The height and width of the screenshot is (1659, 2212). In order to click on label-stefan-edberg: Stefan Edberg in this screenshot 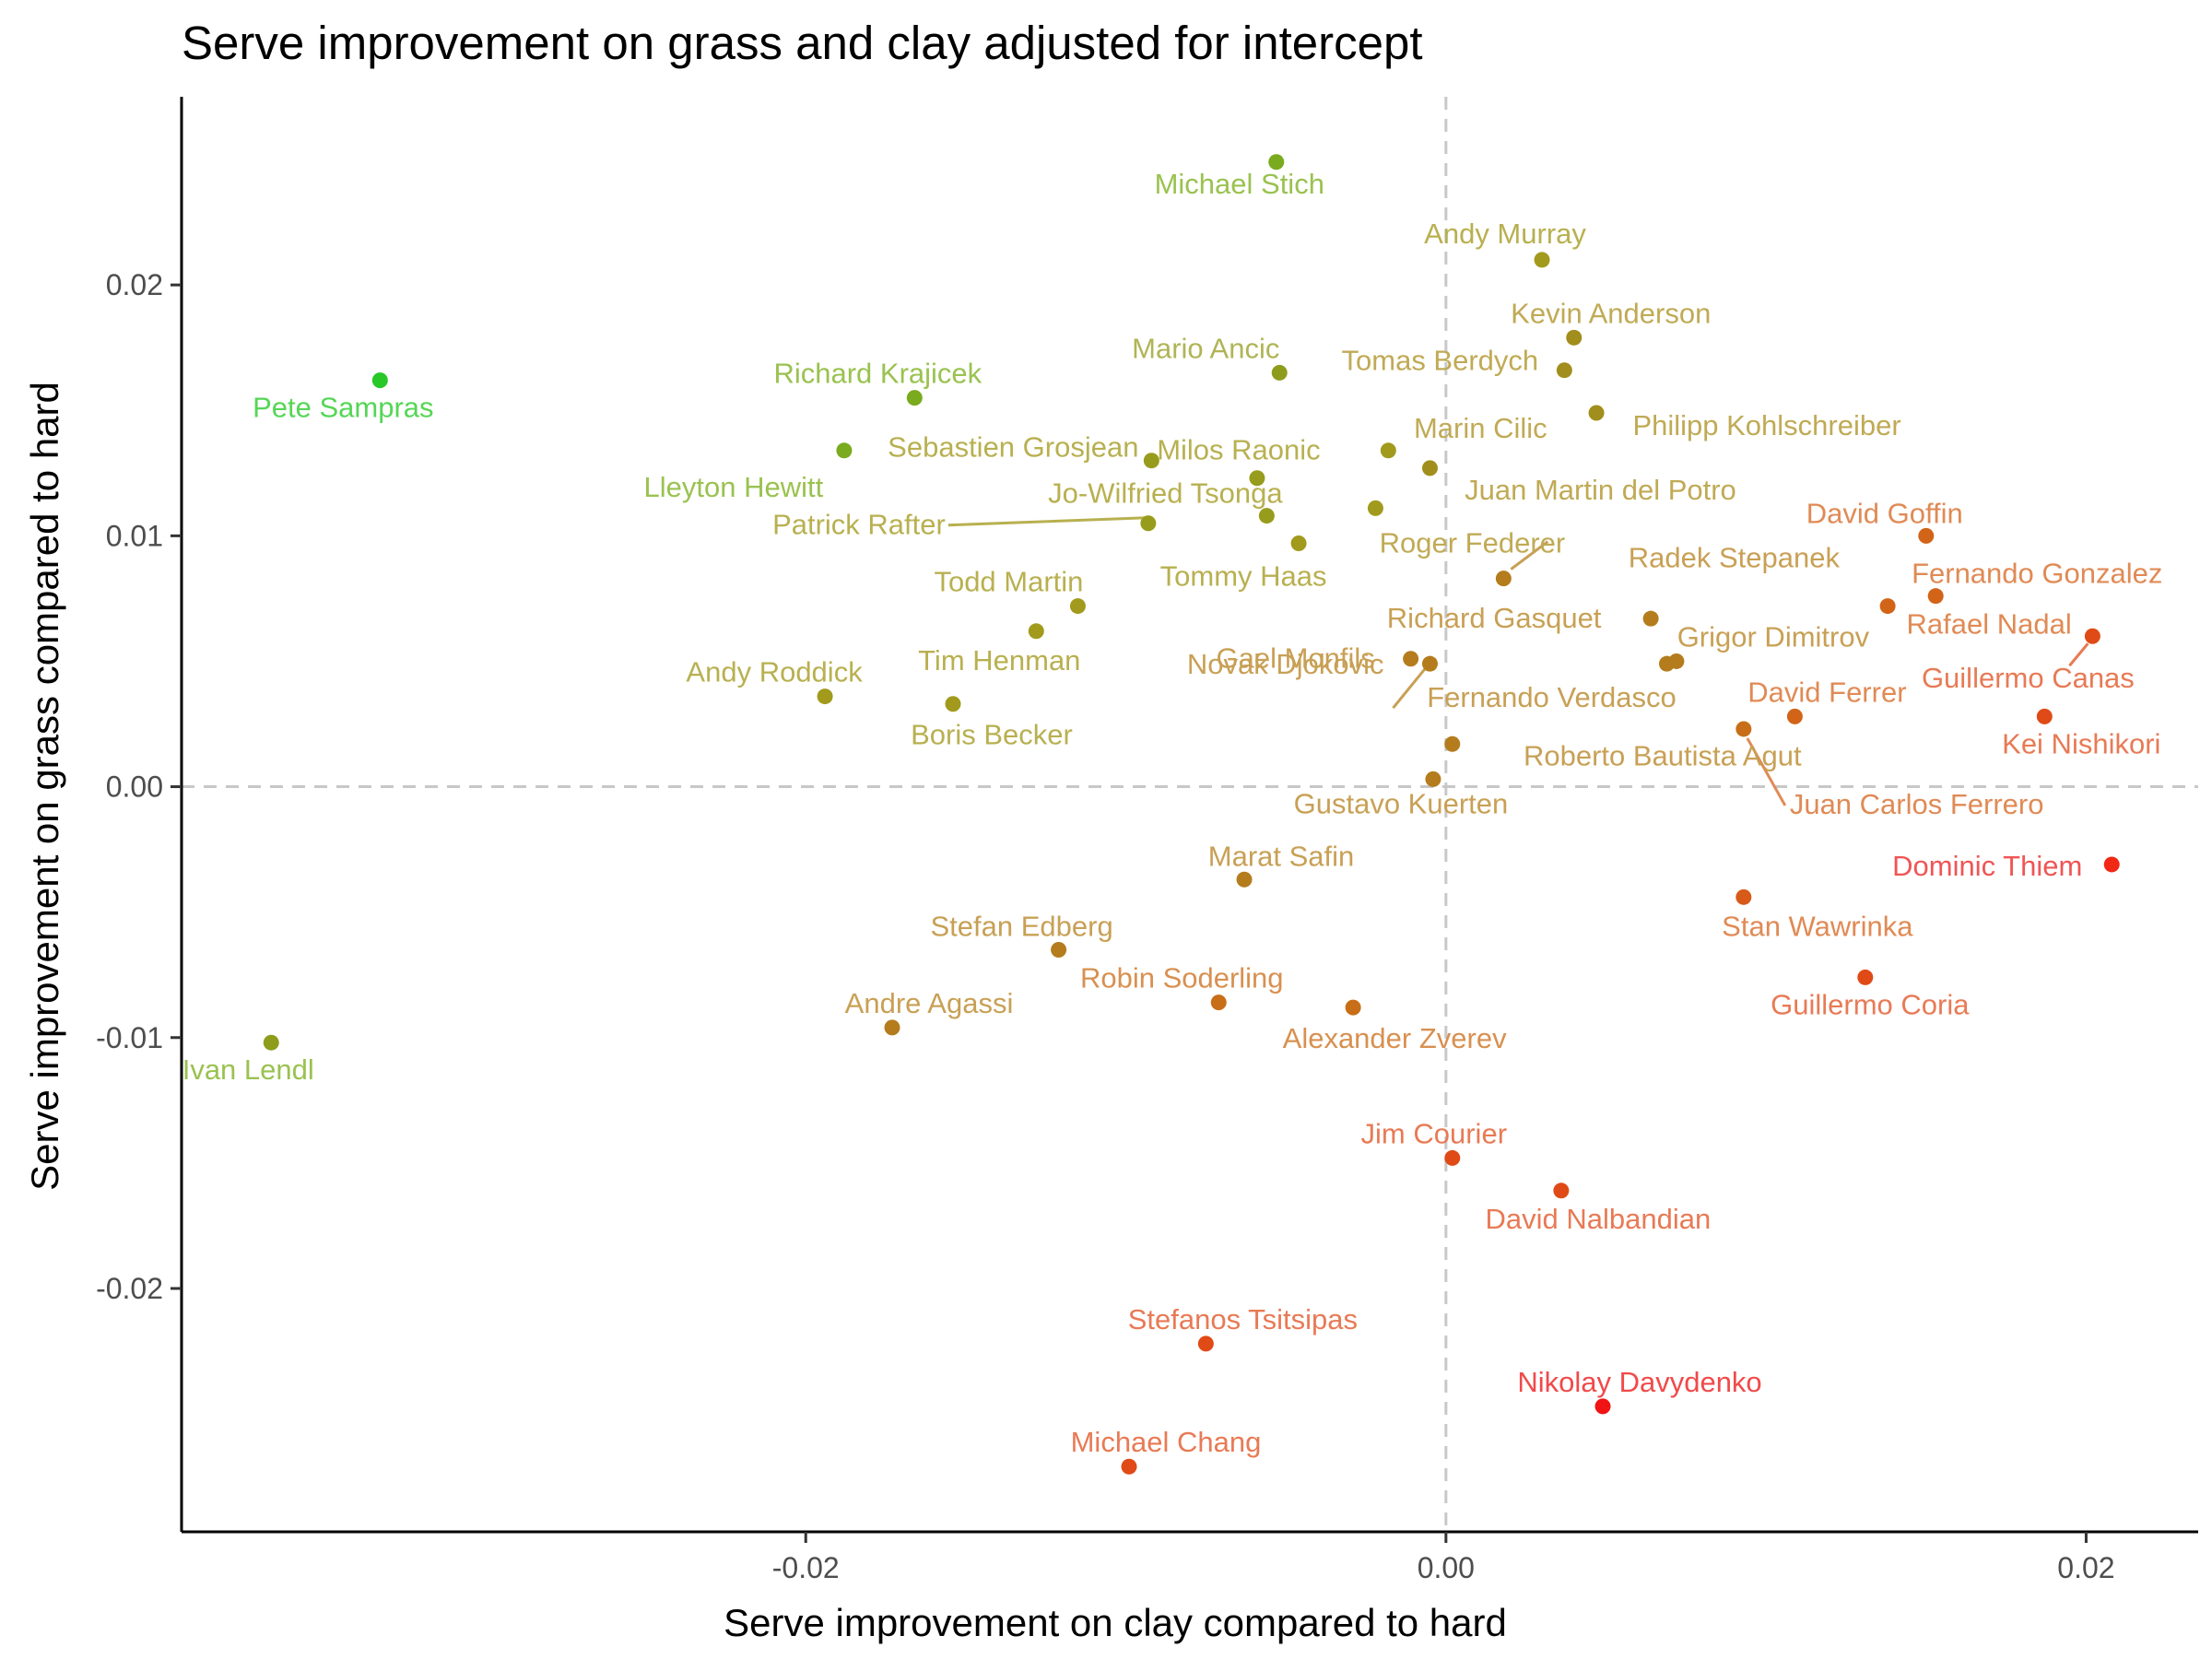, I will do `click(1022, 926)`.